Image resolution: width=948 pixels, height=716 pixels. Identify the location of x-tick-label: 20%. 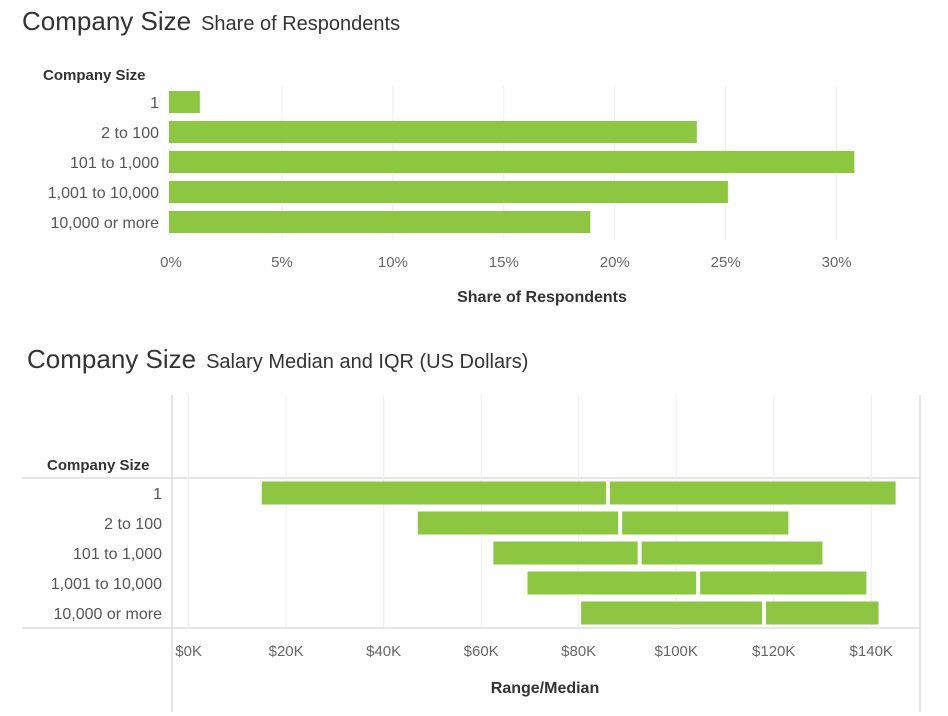
(615, 262).